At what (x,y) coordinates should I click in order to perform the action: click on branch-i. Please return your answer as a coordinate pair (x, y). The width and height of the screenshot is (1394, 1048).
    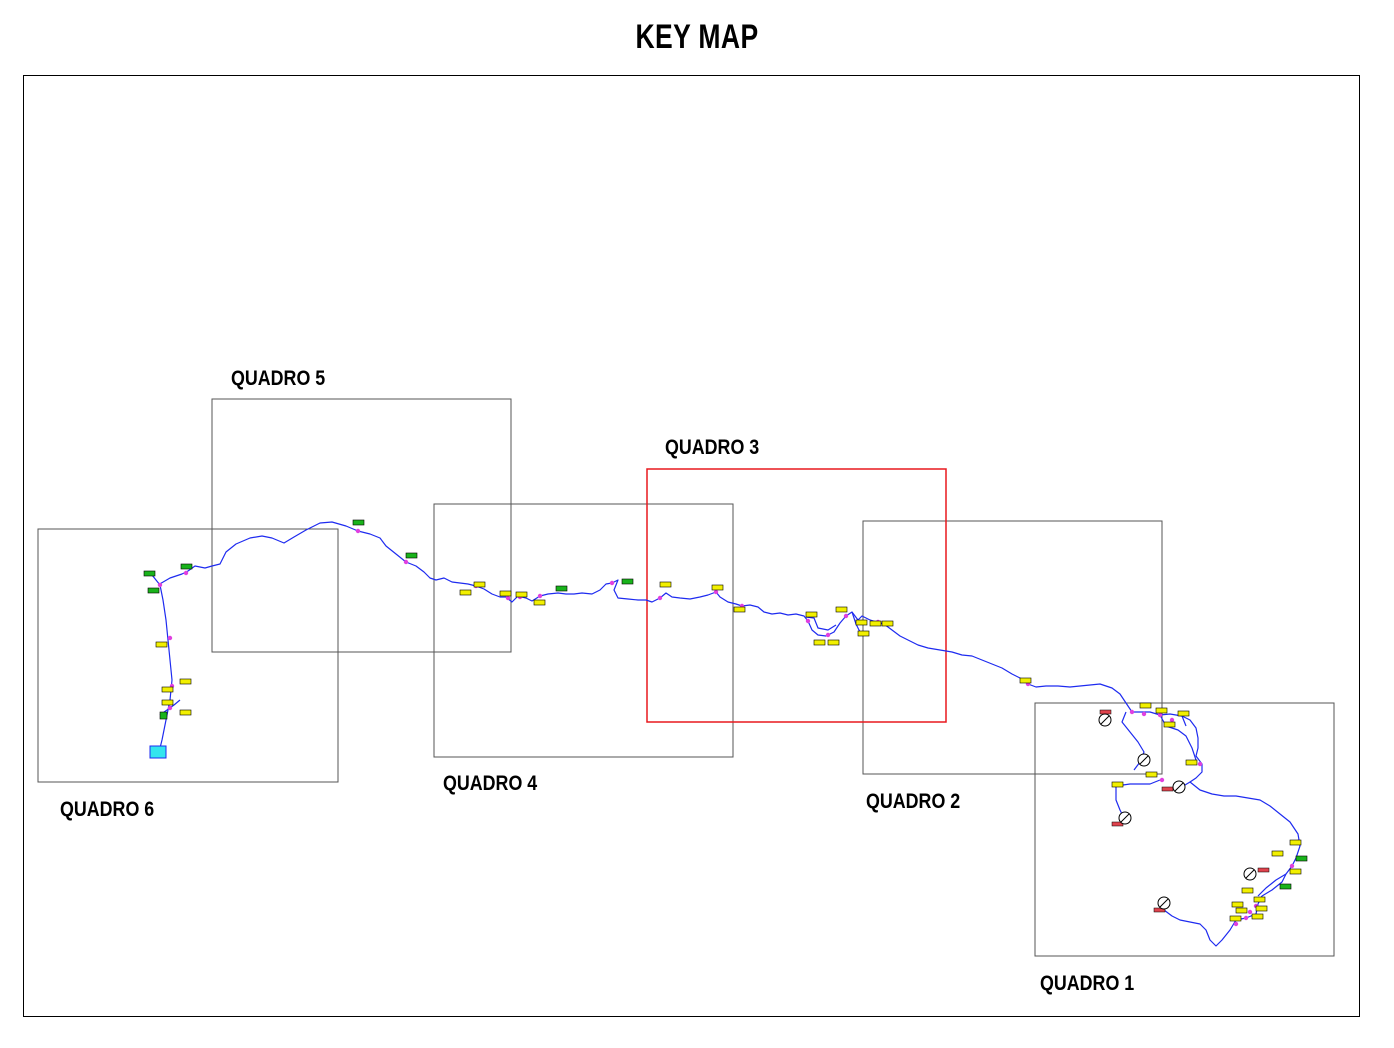
    Looking at the image, I should click on (170, 707).